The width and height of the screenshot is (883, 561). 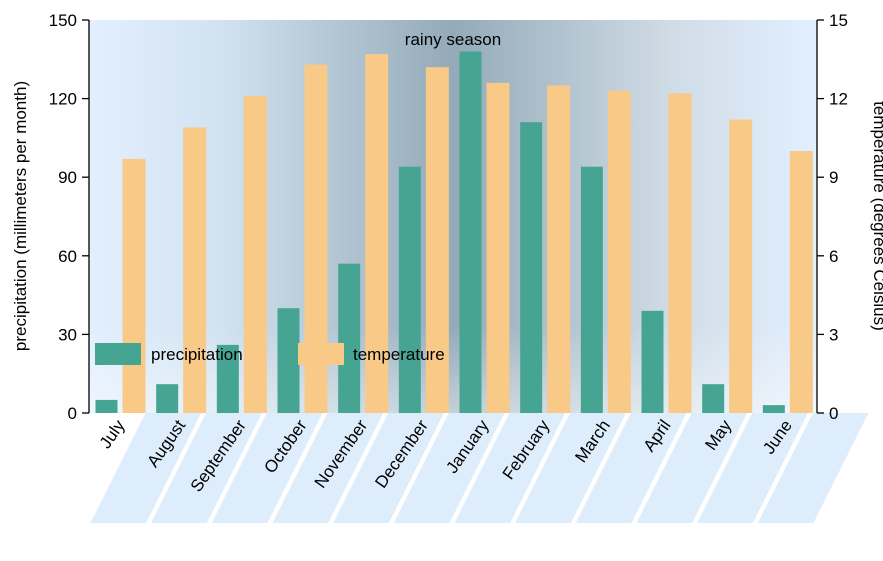 What do you see at coordinates (833, 256) in the screenshot?
I see `right-tick-label: 6` at bounding box center [833, 256].